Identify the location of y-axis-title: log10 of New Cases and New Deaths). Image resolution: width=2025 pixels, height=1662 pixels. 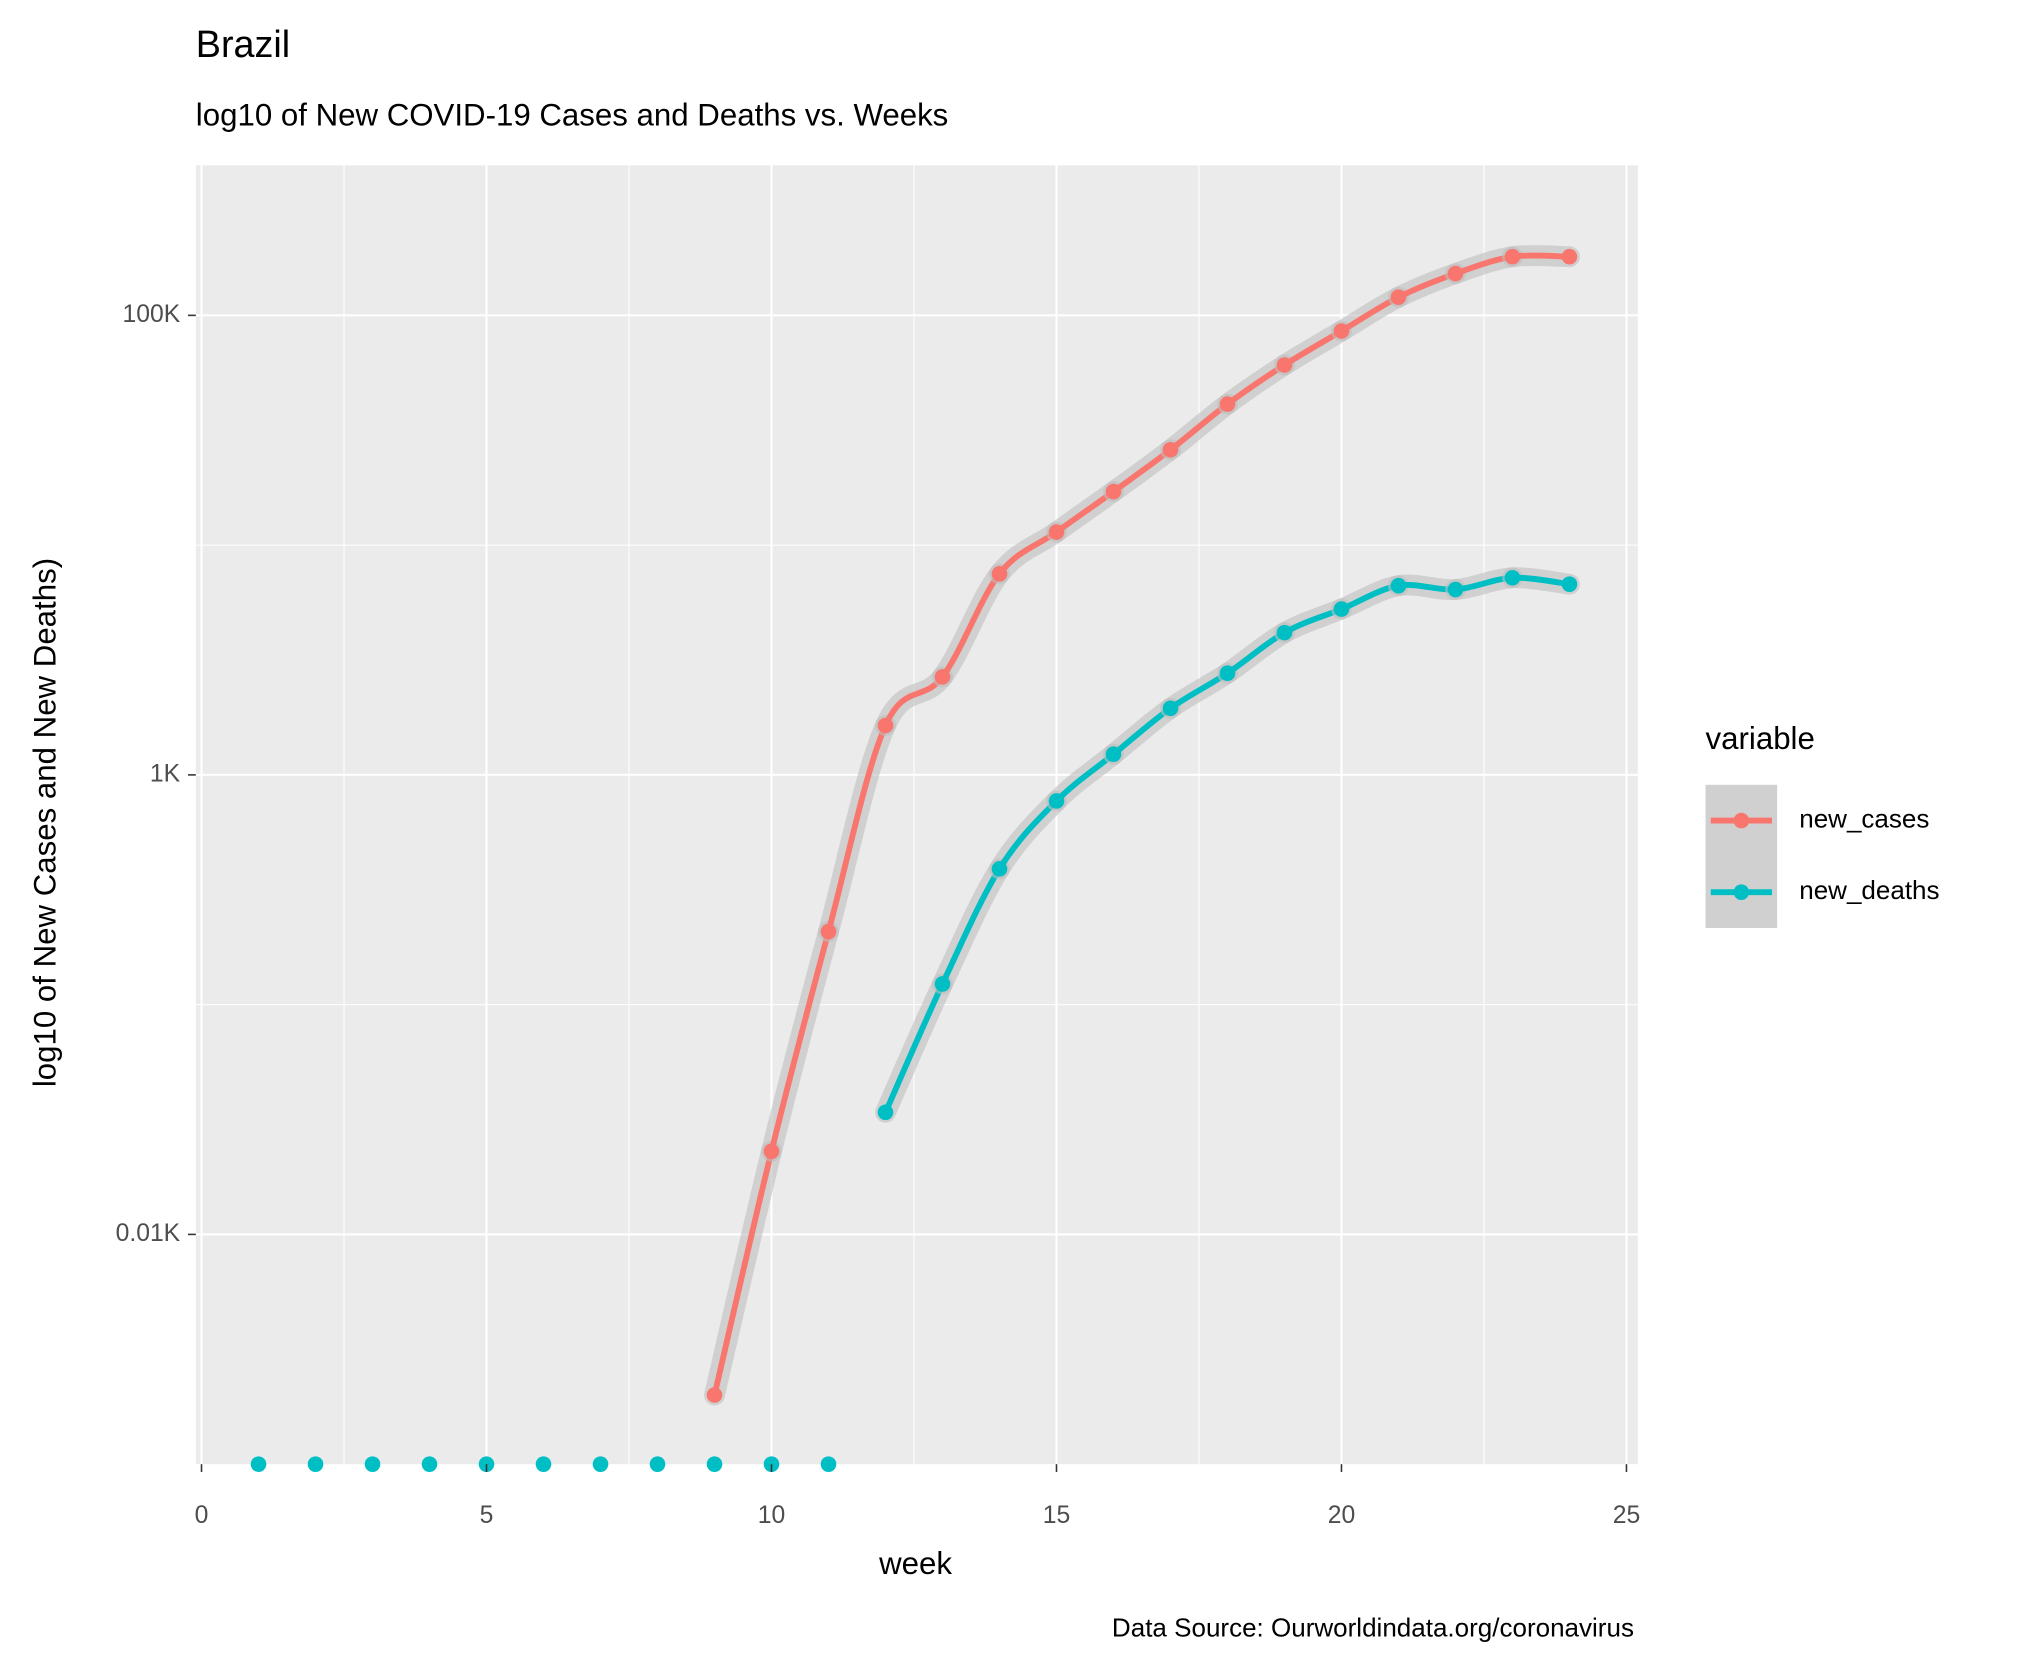
(45, 822).